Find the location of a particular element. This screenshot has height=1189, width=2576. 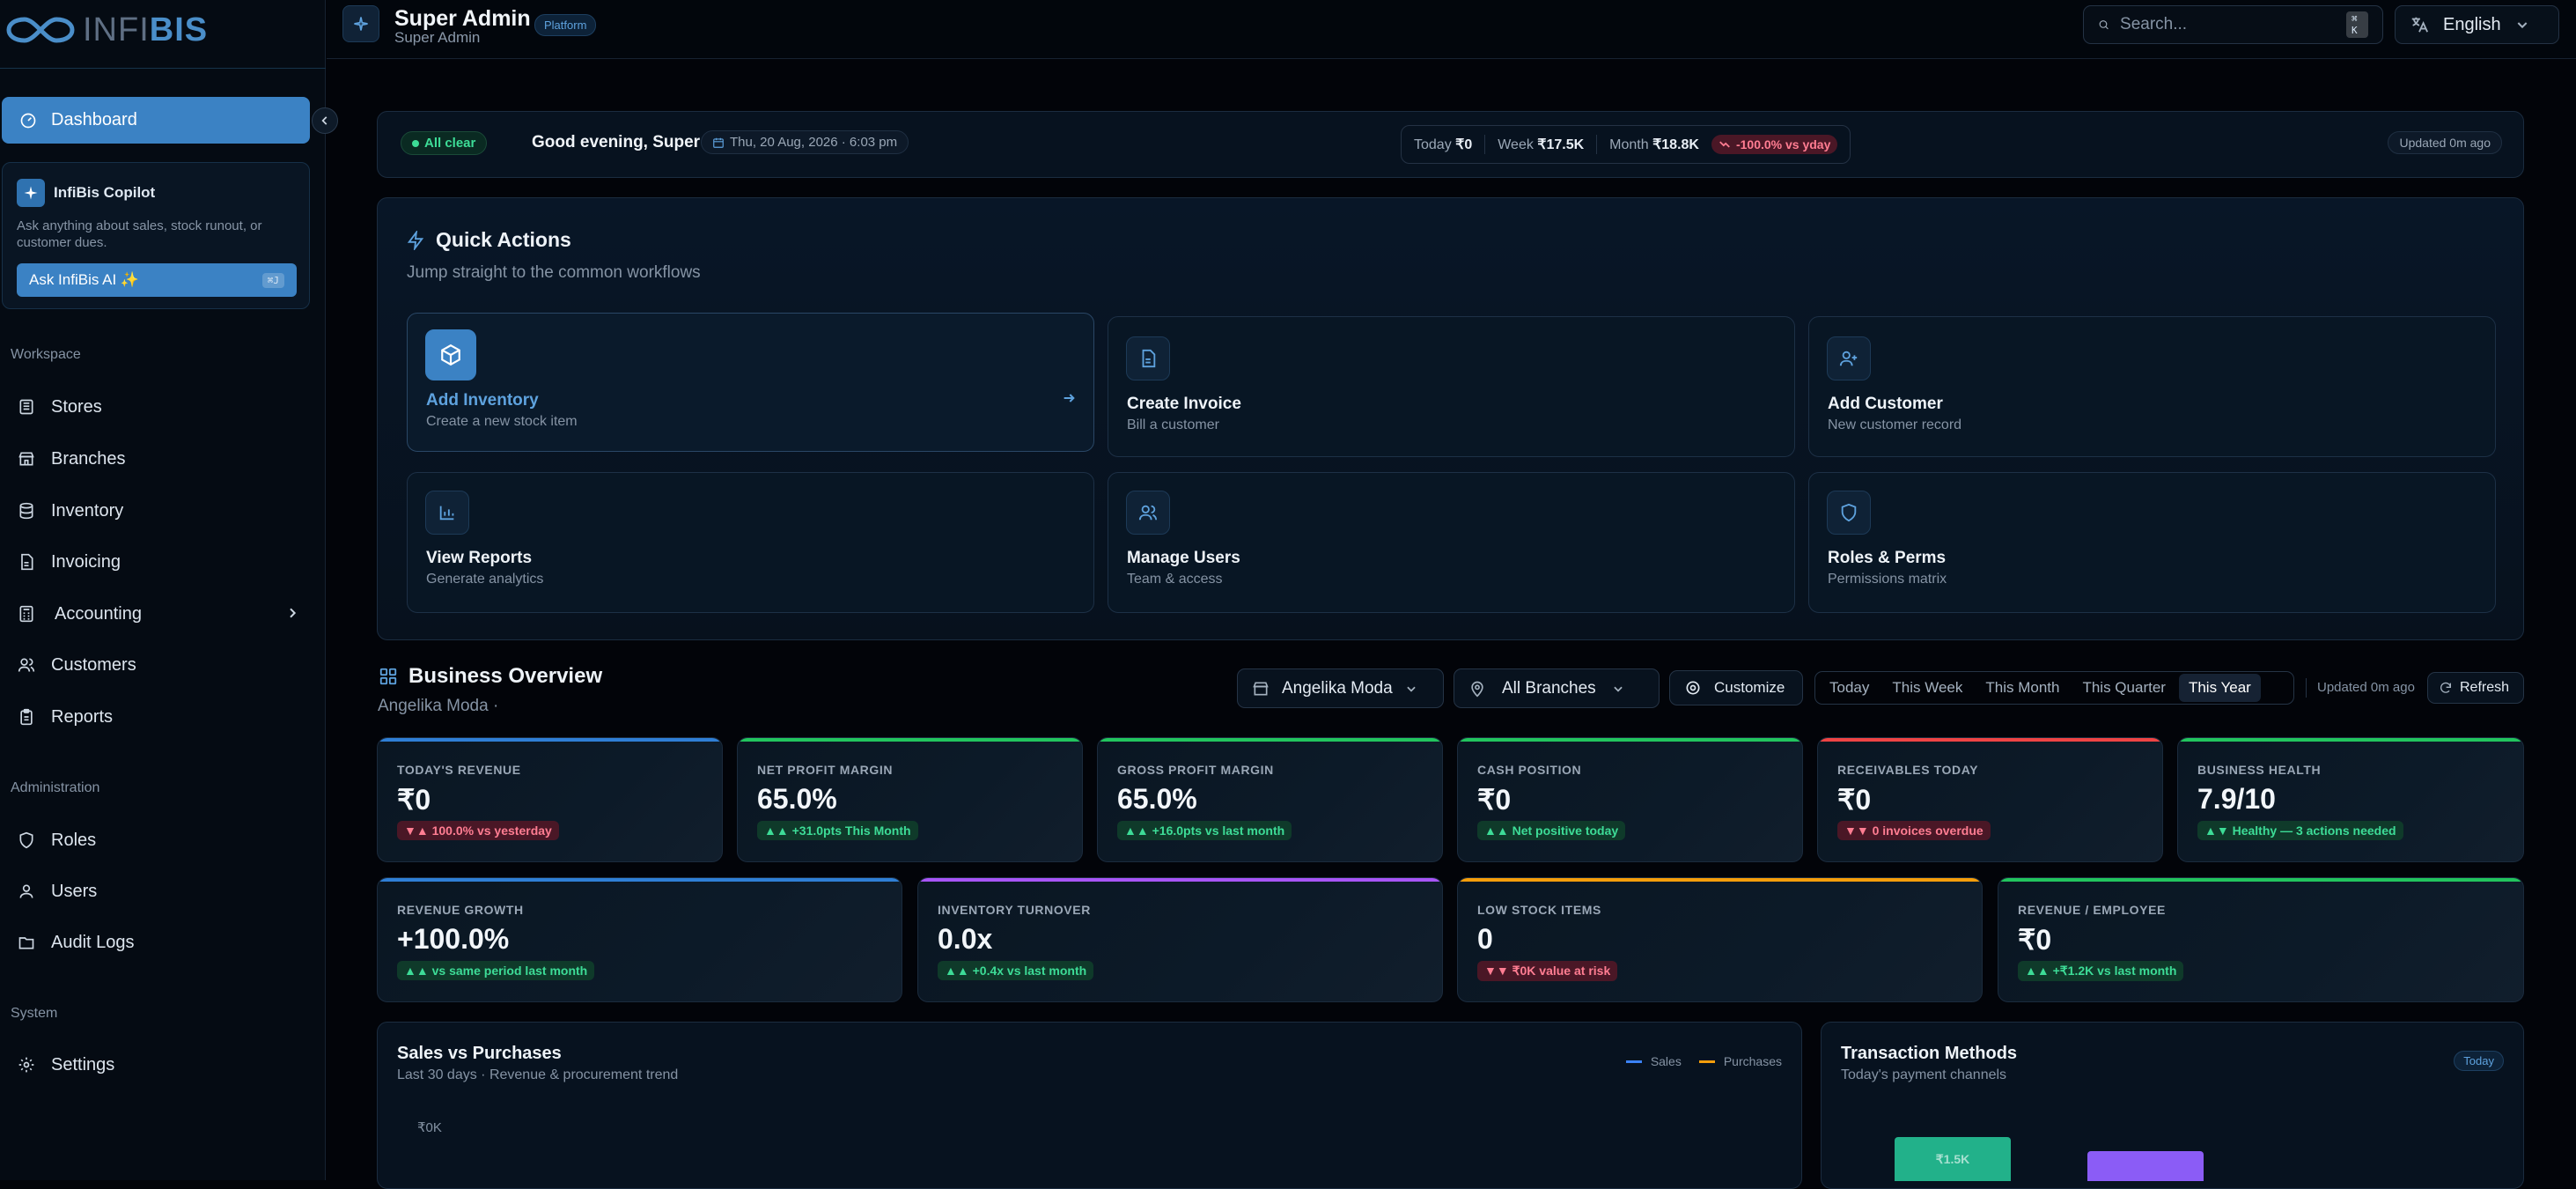

collapse-sidebar-button is located at coordinates (325, 120).